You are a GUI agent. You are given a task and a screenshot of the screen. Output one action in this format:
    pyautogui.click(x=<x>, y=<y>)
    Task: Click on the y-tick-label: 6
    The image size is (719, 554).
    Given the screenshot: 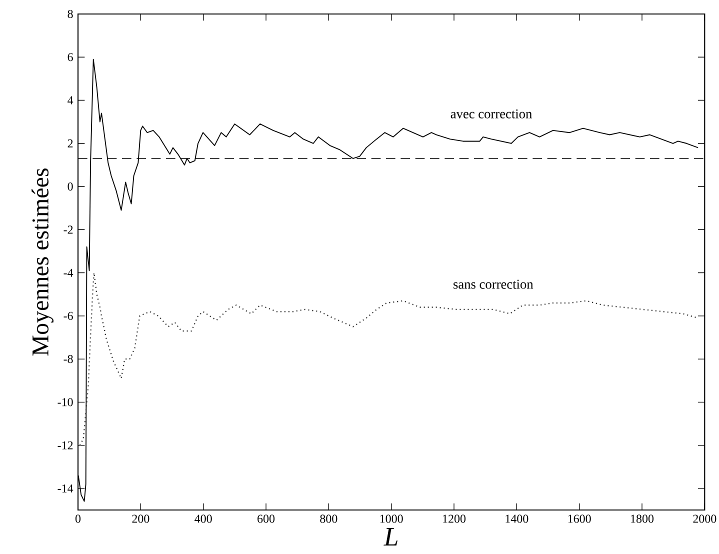 What is the action you would take?
    pyautogui.click(x=70, y=57)
    